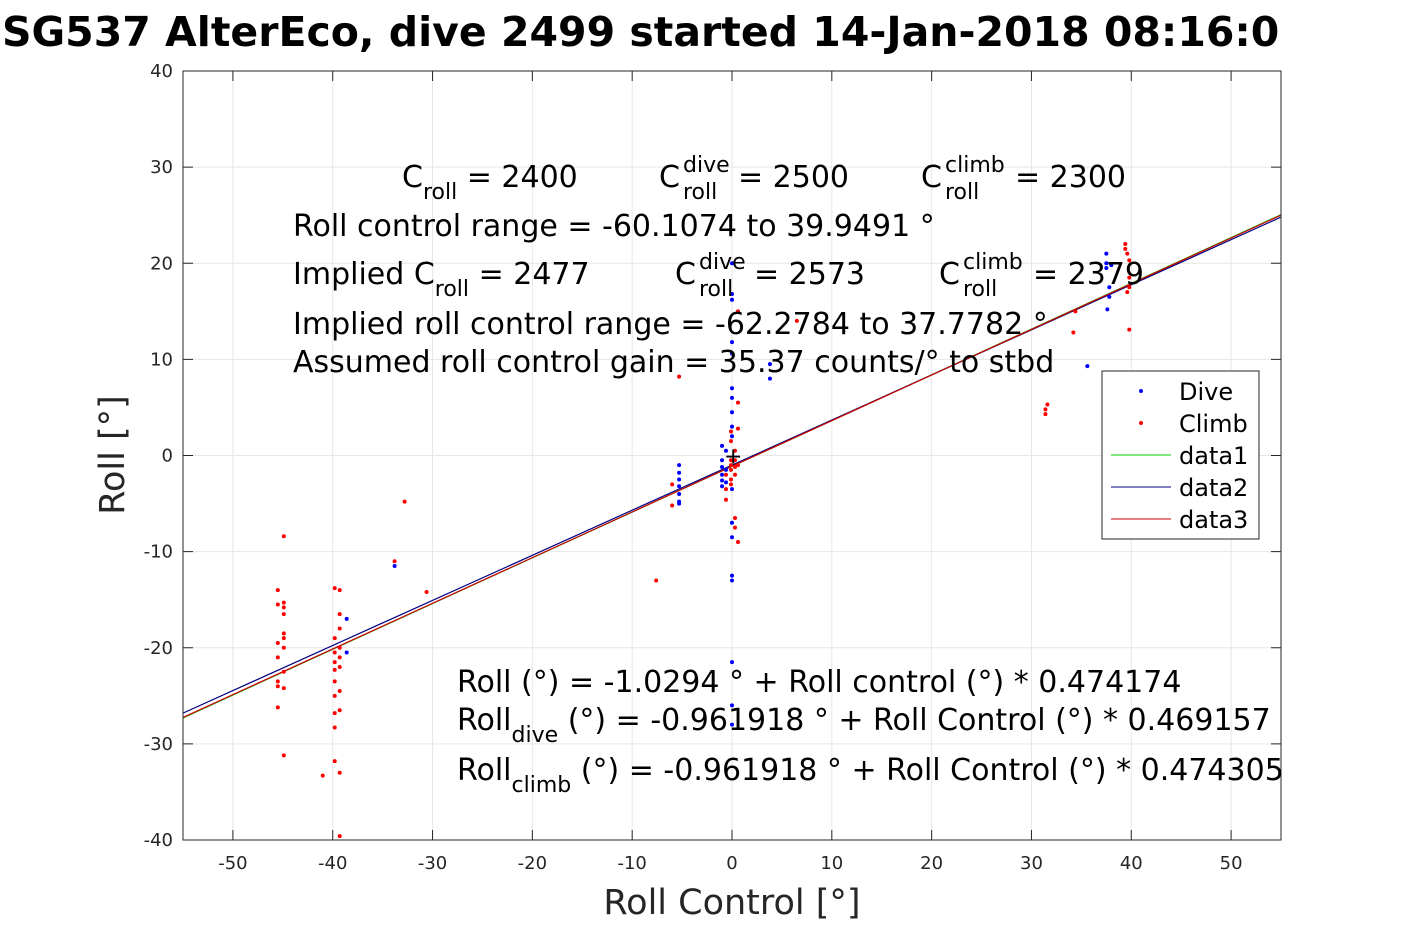 This screenshot has height=945, width=1417. Describe the element at coordinates (232, 863) in the screenshot. I see `x-tick-label: -50` at that location.